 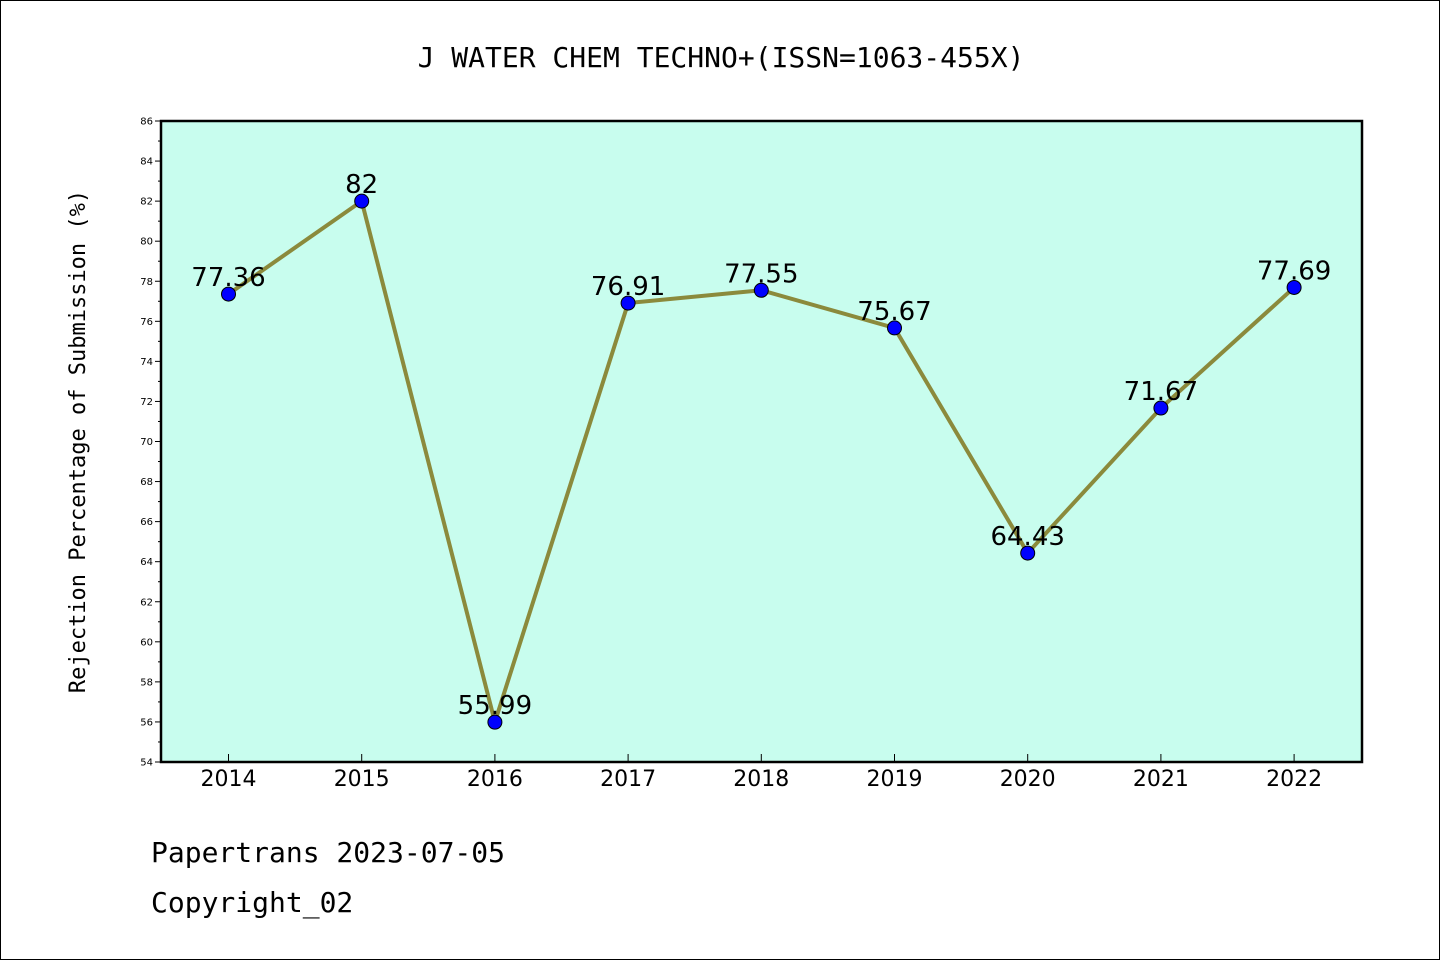 What do you see at coordinates (628, 779) in the screenshot?
I see `x-tick-label: 2017` at bounding box center [628, 779].